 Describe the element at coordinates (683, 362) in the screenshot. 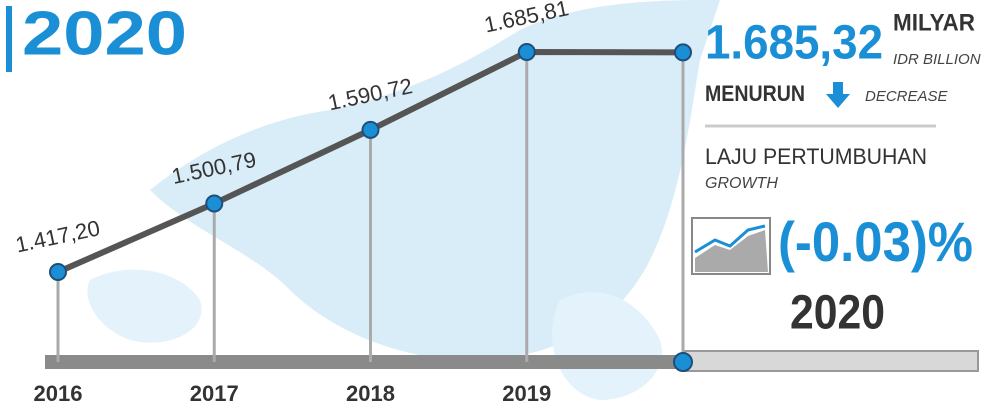

I see `timeline-dot` at that location.